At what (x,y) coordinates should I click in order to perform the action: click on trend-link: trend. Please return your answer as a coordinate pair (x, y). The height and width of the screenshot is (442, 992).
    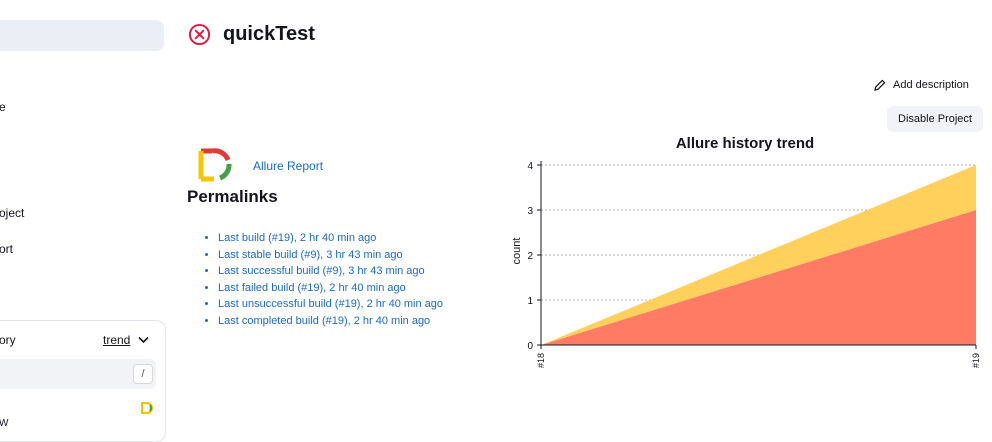
    Looking at the image, I should click on (117, 340).